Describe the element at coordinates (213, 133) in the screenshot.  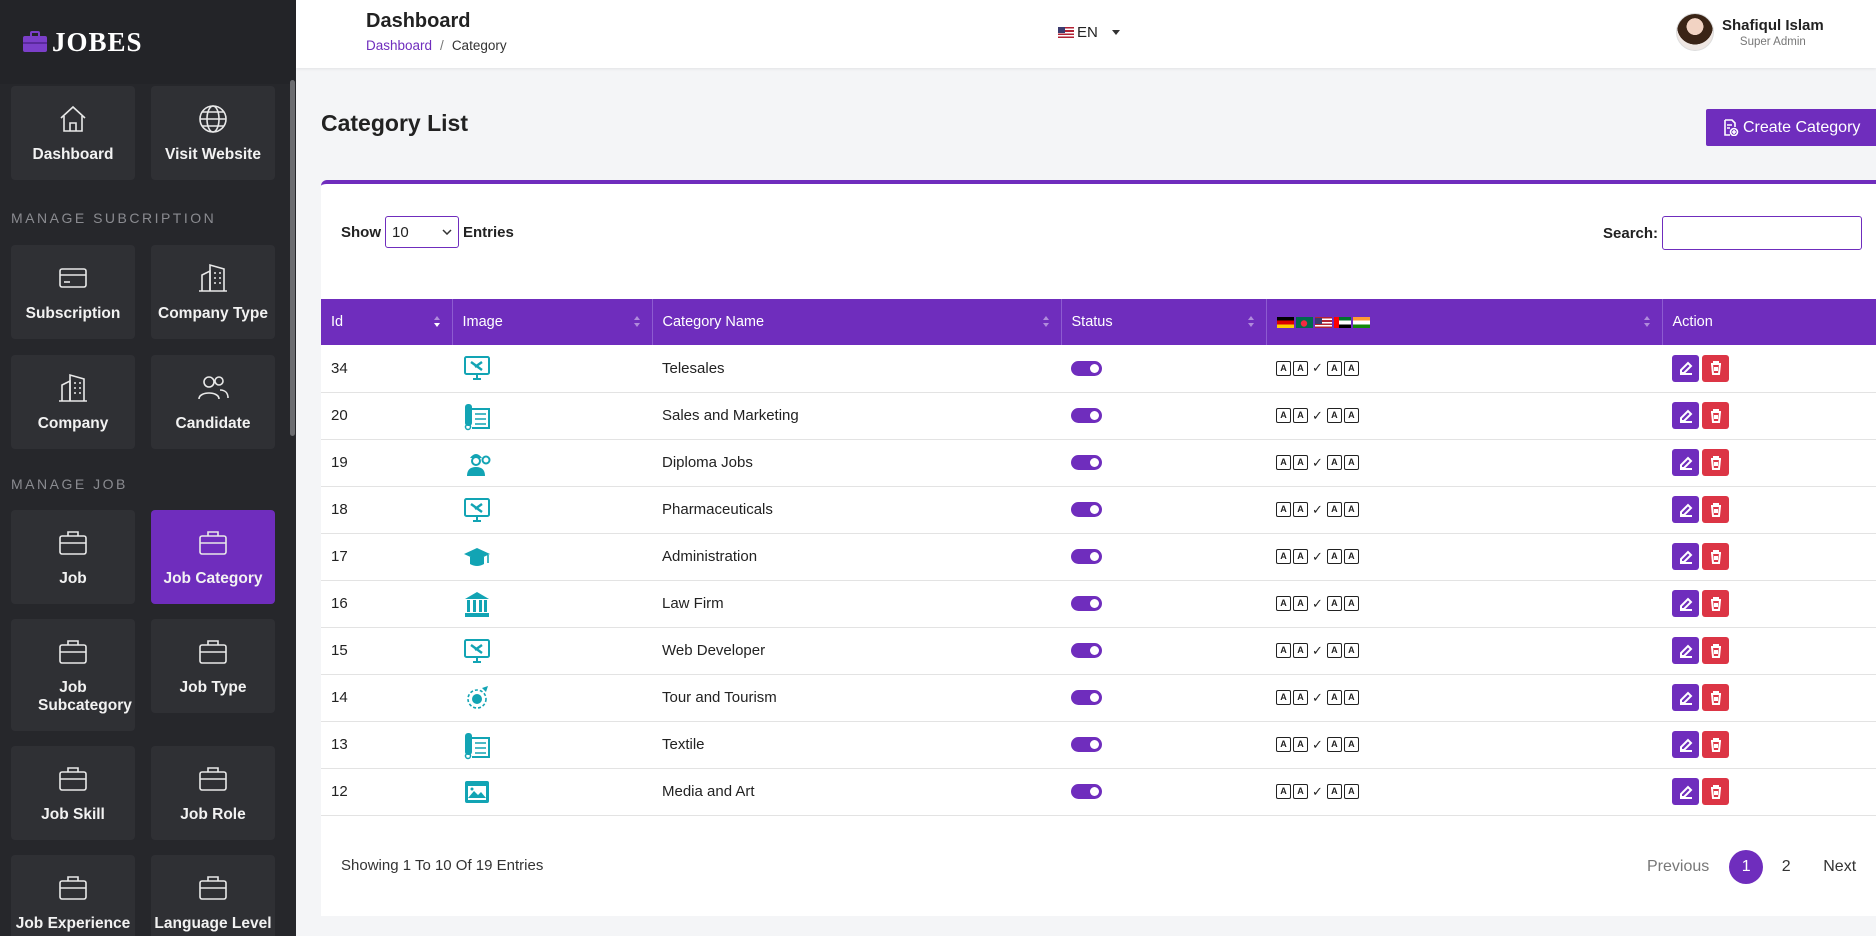
I see `sidebar-tile-visit-website: Visit Website` at that location.